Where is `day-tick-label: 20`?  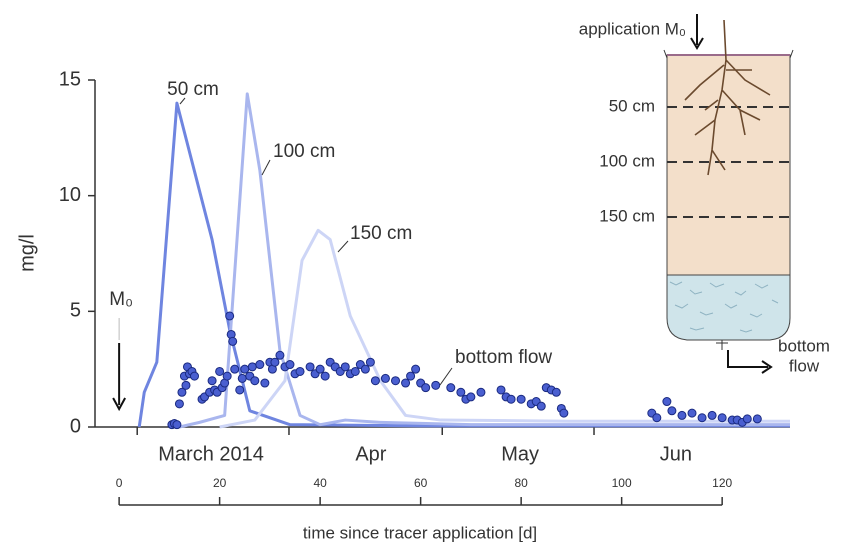
day-tick-label: 20 is located at coordinates (220, 483).